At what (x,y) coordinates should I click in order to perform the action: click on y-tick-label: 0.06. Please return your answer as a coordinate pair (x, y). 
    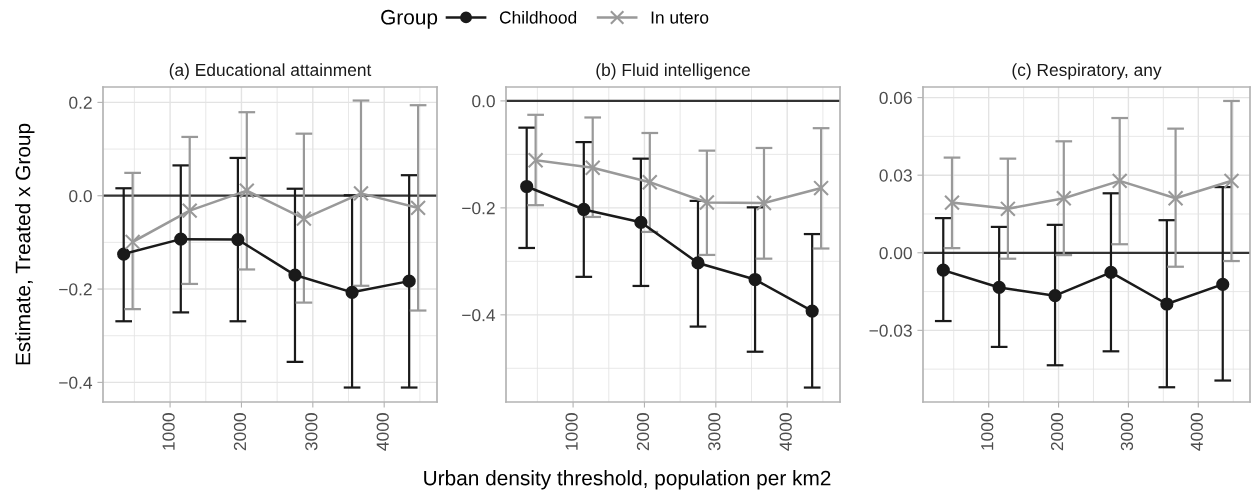
    Looking at the image, I should click on (895, 98).